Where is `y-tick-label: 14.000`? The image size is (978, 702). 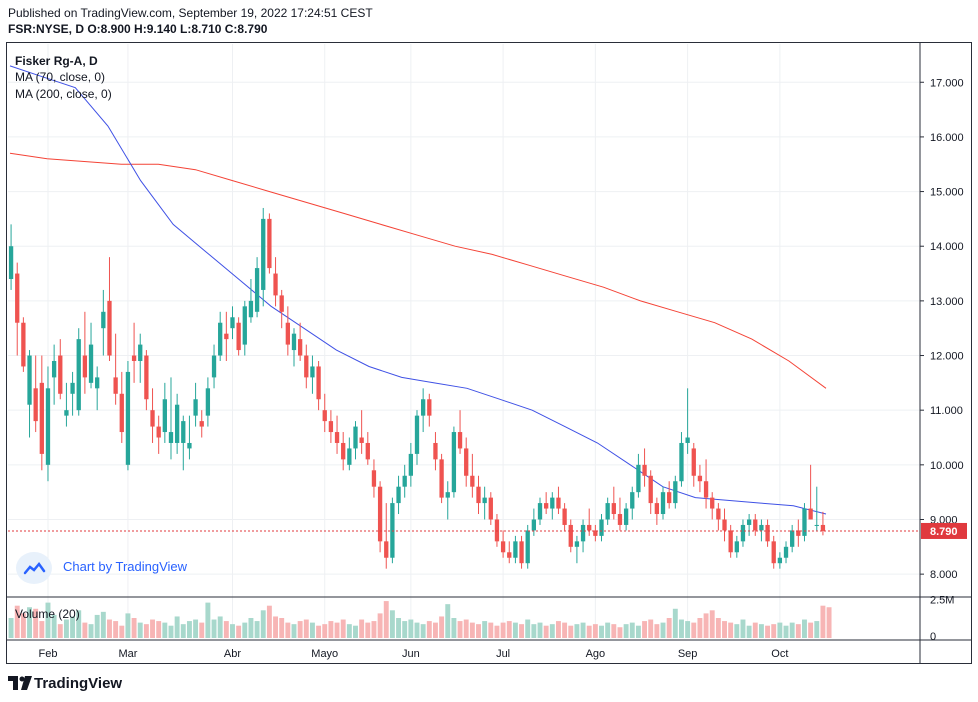 y-tick-label: 14.000 is located at coordinates (947, 247).